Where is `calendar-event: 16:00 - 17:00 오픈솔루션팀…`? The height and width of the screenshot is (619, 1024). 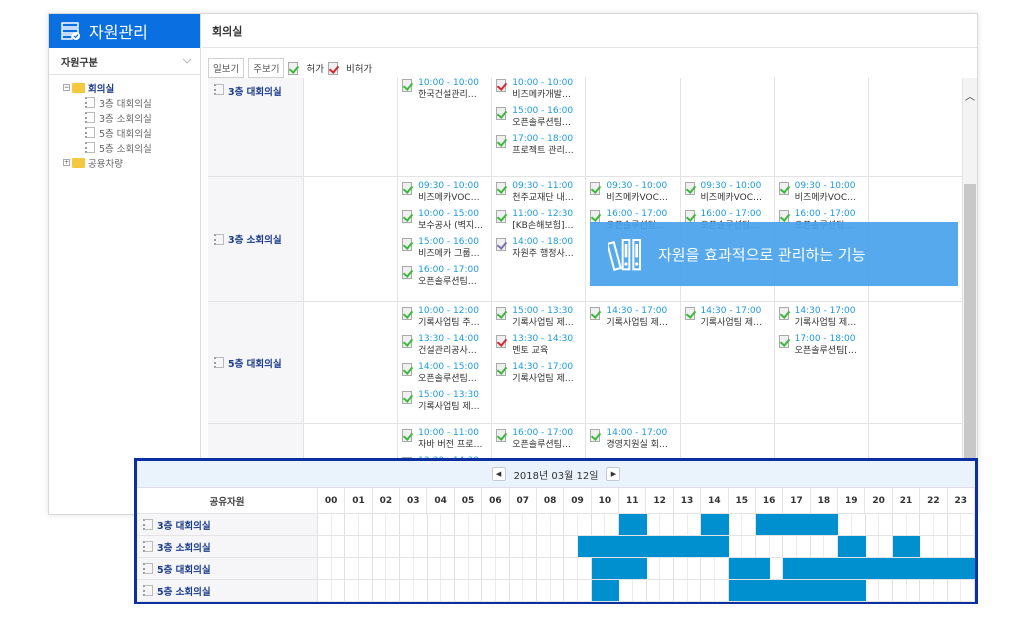
calendar-event: 16:00 - 17:00 오픈솔루션팀… is located at coordinates (540, 442).